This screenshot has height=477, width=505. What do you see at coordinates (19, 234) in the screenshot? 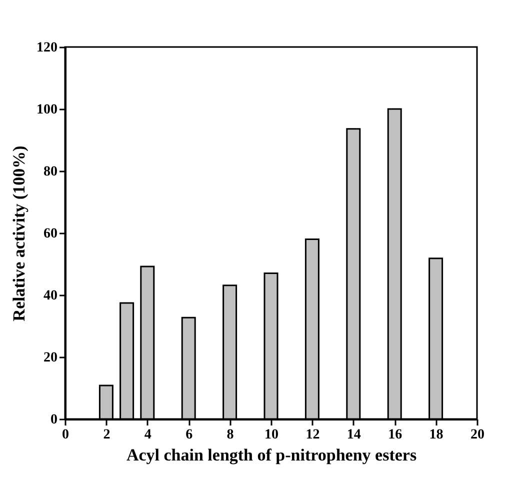
I see `y-axis-title: Relative activity (100%)` at bounding box center [19, 234].